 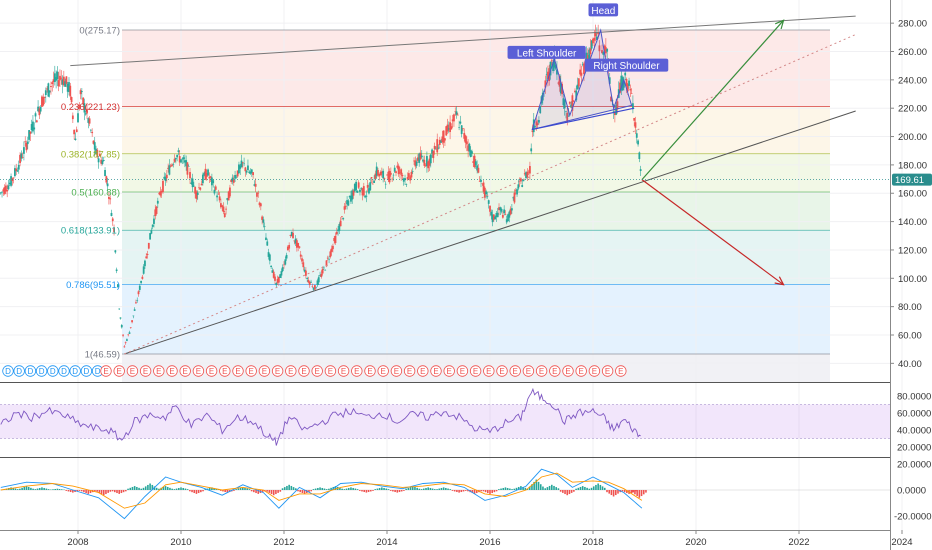 What do you see at coordinates (8, 371) in the screenshot?
I see `dividend-marker` at bounding box center [8, 371].